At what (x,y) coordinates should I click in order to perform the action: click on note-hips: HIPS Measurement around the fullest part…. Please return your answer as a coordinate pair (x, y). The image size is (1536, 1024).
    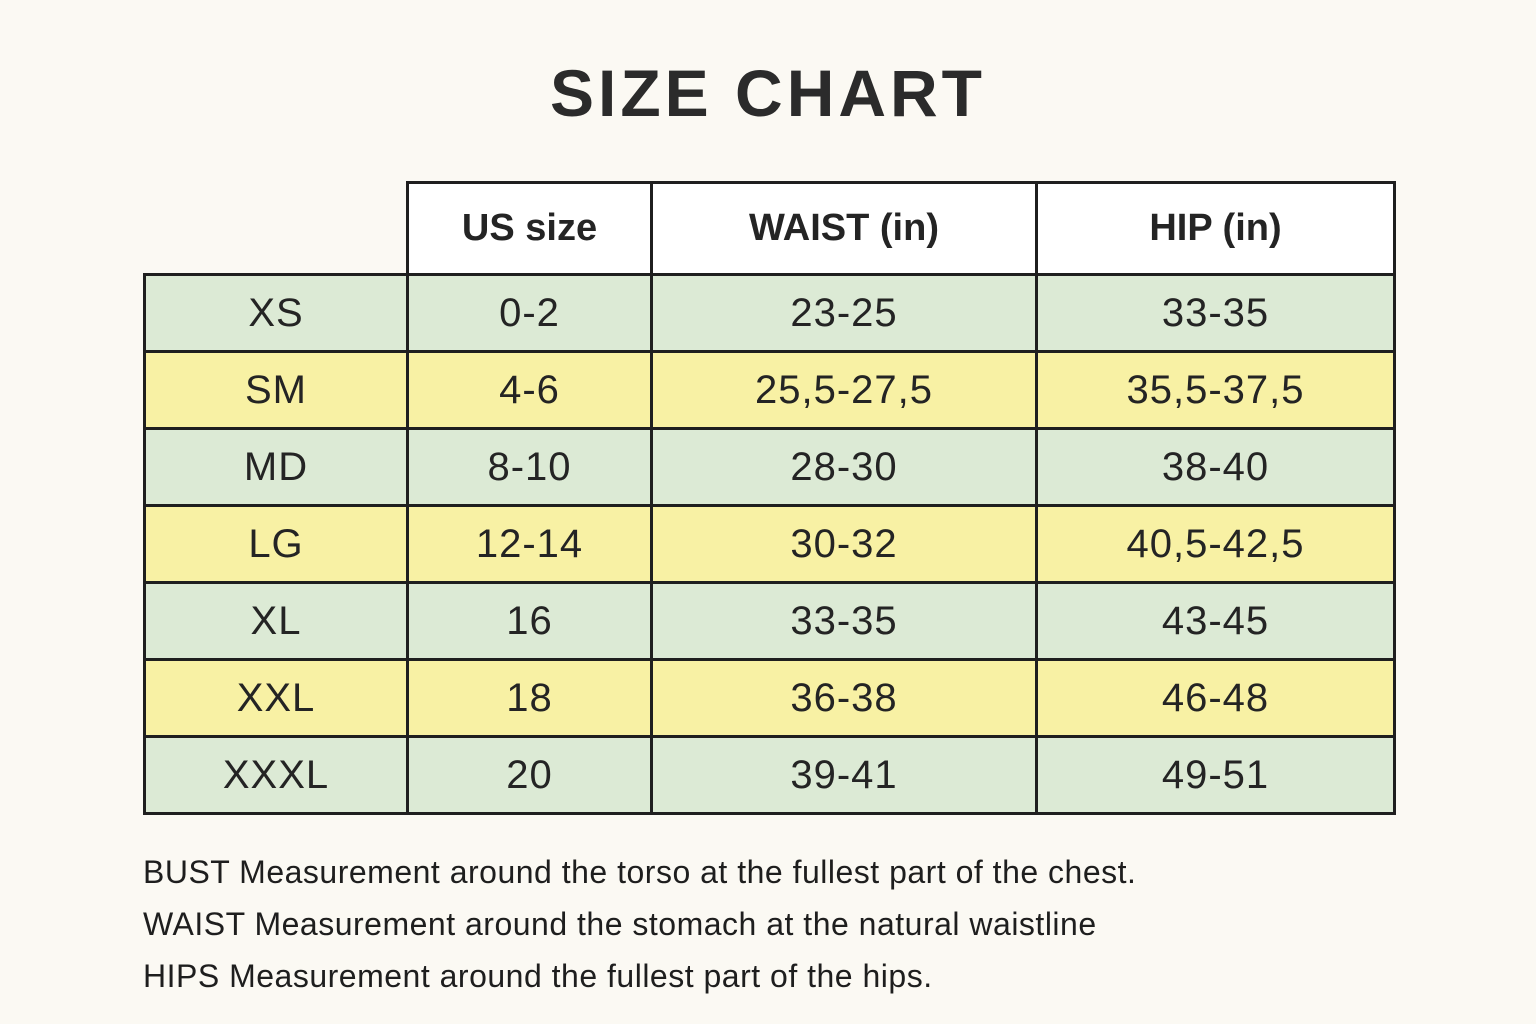
    Looking at the image, I should click on (538, 976).